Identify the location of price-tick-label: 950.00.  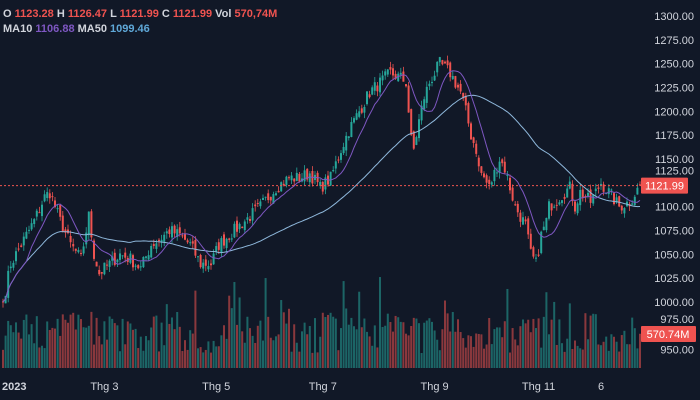
(677, 351).